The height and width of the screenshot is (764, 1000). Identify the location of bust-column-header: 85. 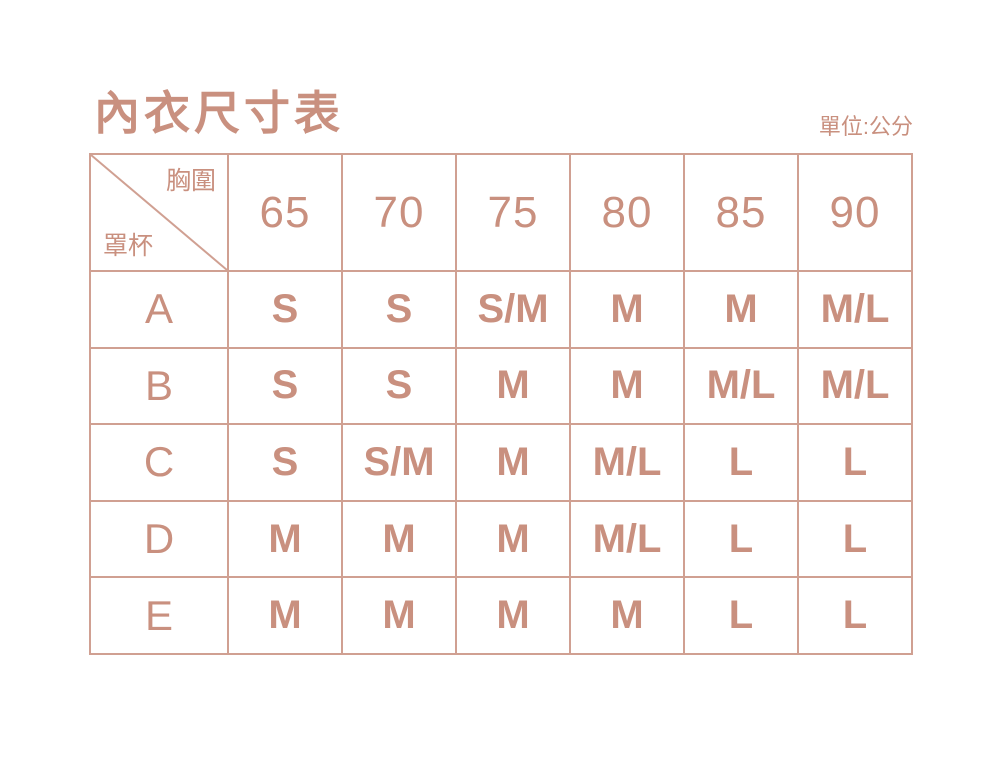
(740, 212).